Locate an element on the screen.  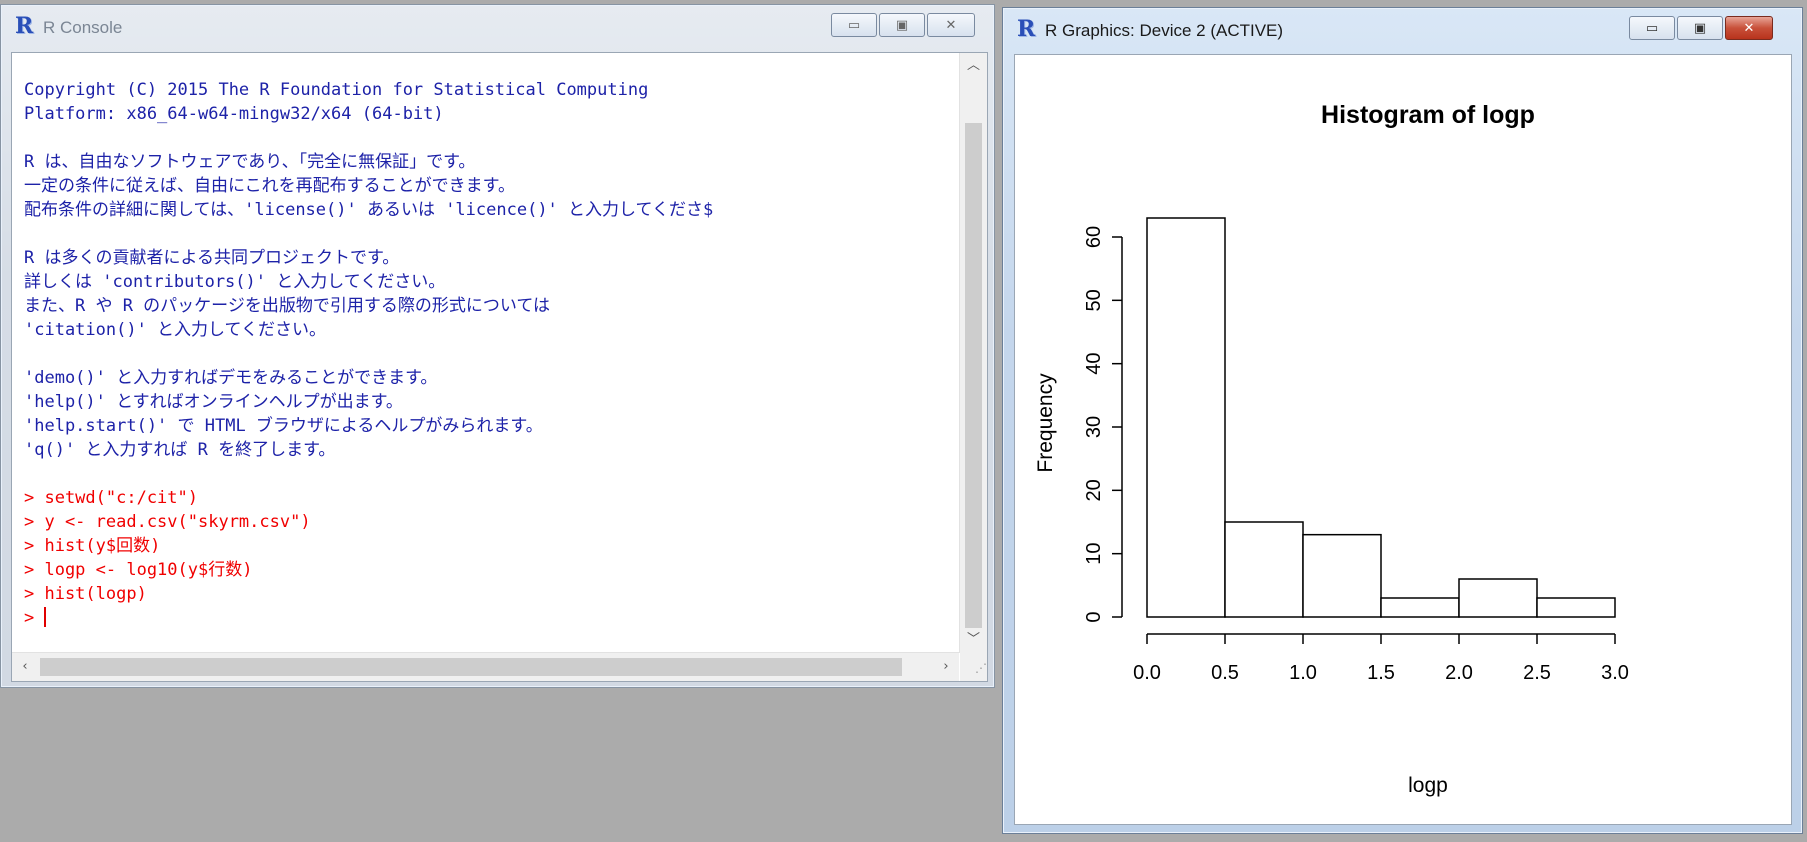
prompt-symbol: > is located at coordinates (34, 618).